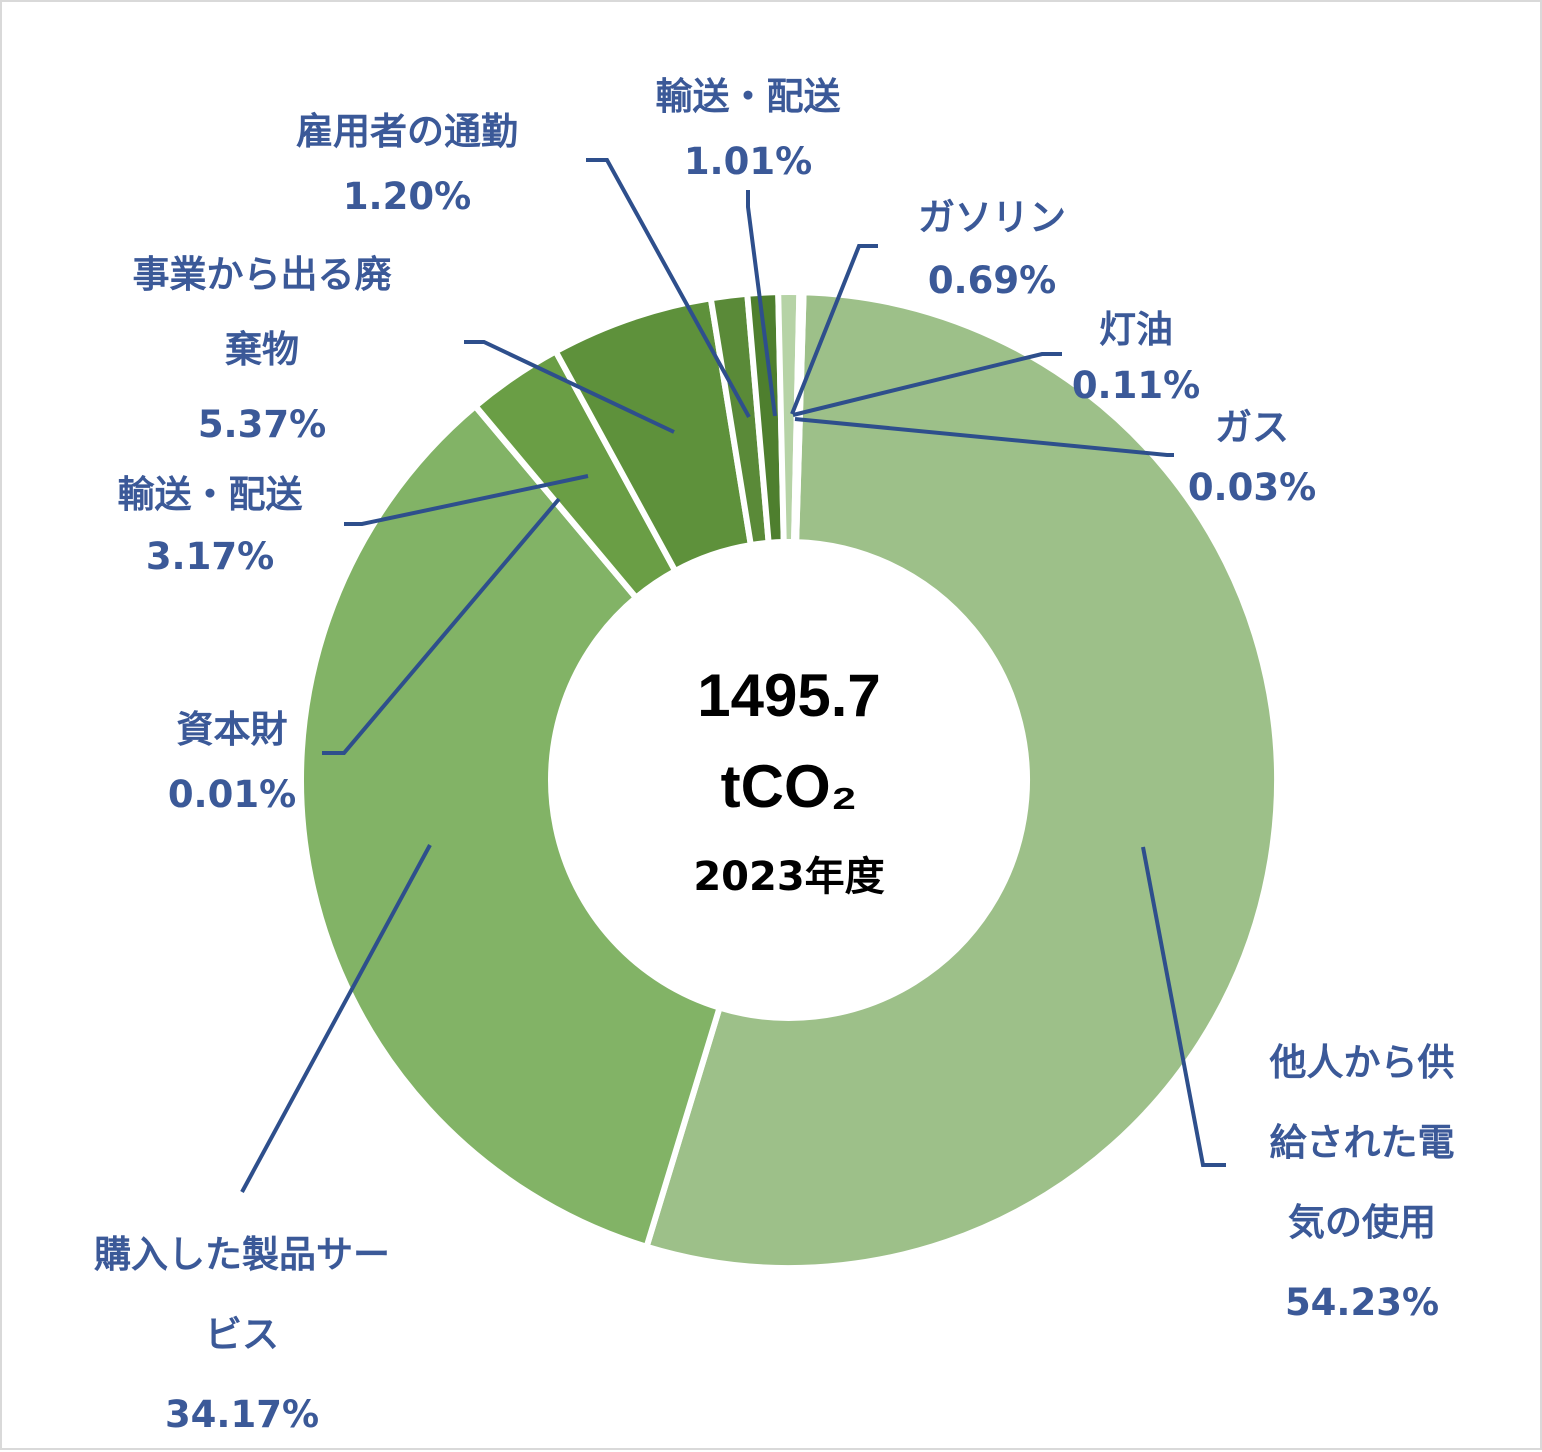 The height and width of the screenshot is (1452, 1542). What do you see at coordinates (262, 424) in the screenshot?
I see `slice-percent-4: 5.37%` at bounding box center [262, 424].